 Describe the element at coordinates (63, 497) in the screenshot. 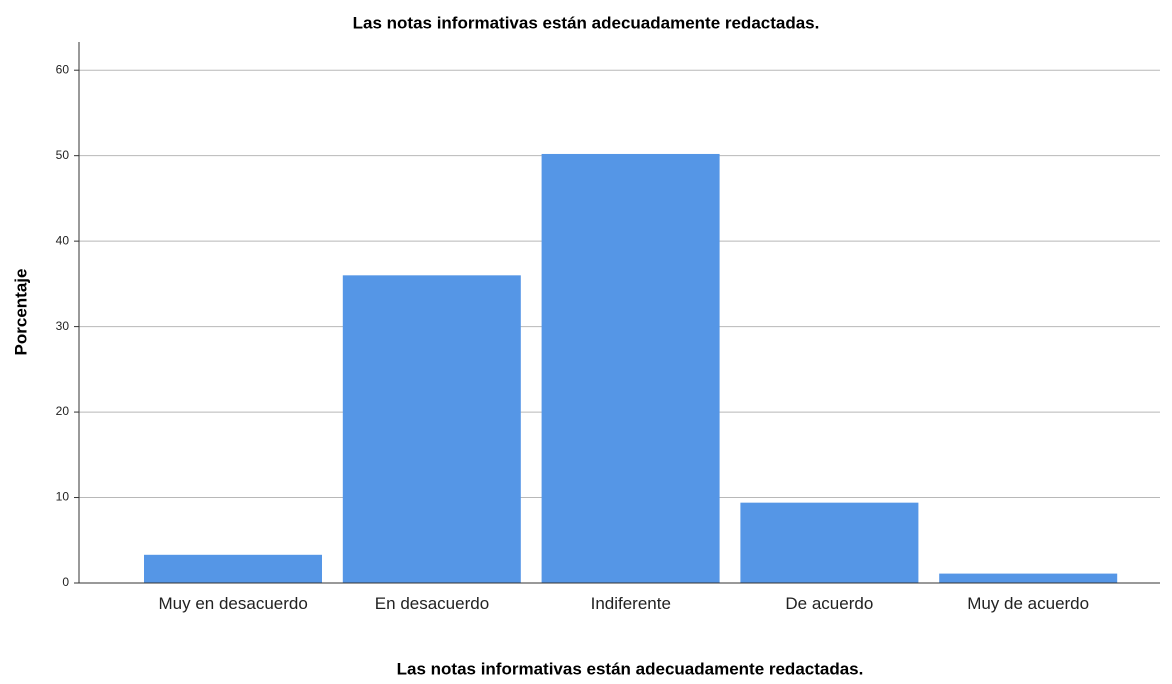

I see `y-tick-label: 10` at that location.